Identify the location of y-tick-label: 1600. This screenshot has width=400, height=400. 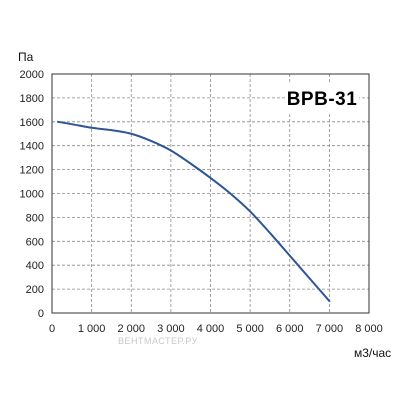
(32, 123).